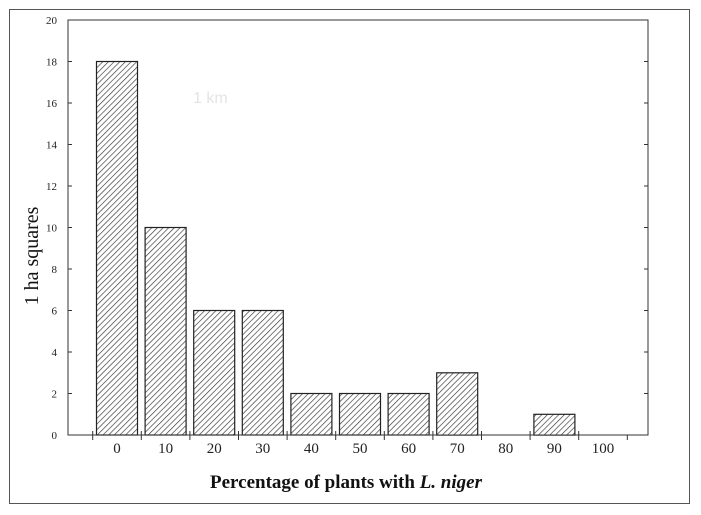  I want to click on x-tick-label-20: 20, so click(214, 449).